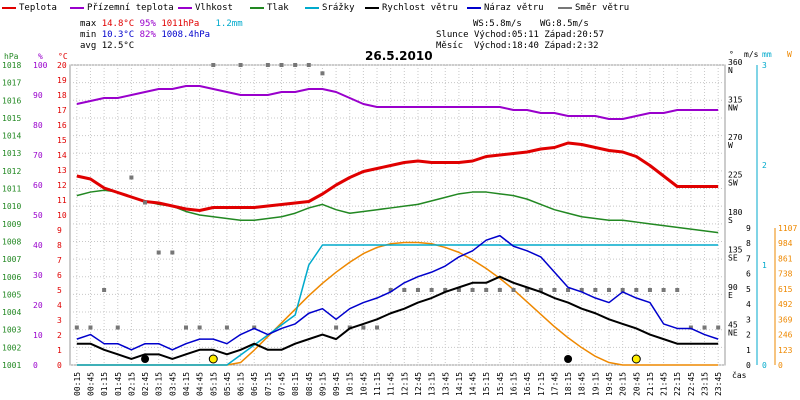 The image size is (800, 400). What do you see at coordinates (486, 384) in the screenshot?
I see `axis-tick-time: 15:15` at bounding box center [486, 384].